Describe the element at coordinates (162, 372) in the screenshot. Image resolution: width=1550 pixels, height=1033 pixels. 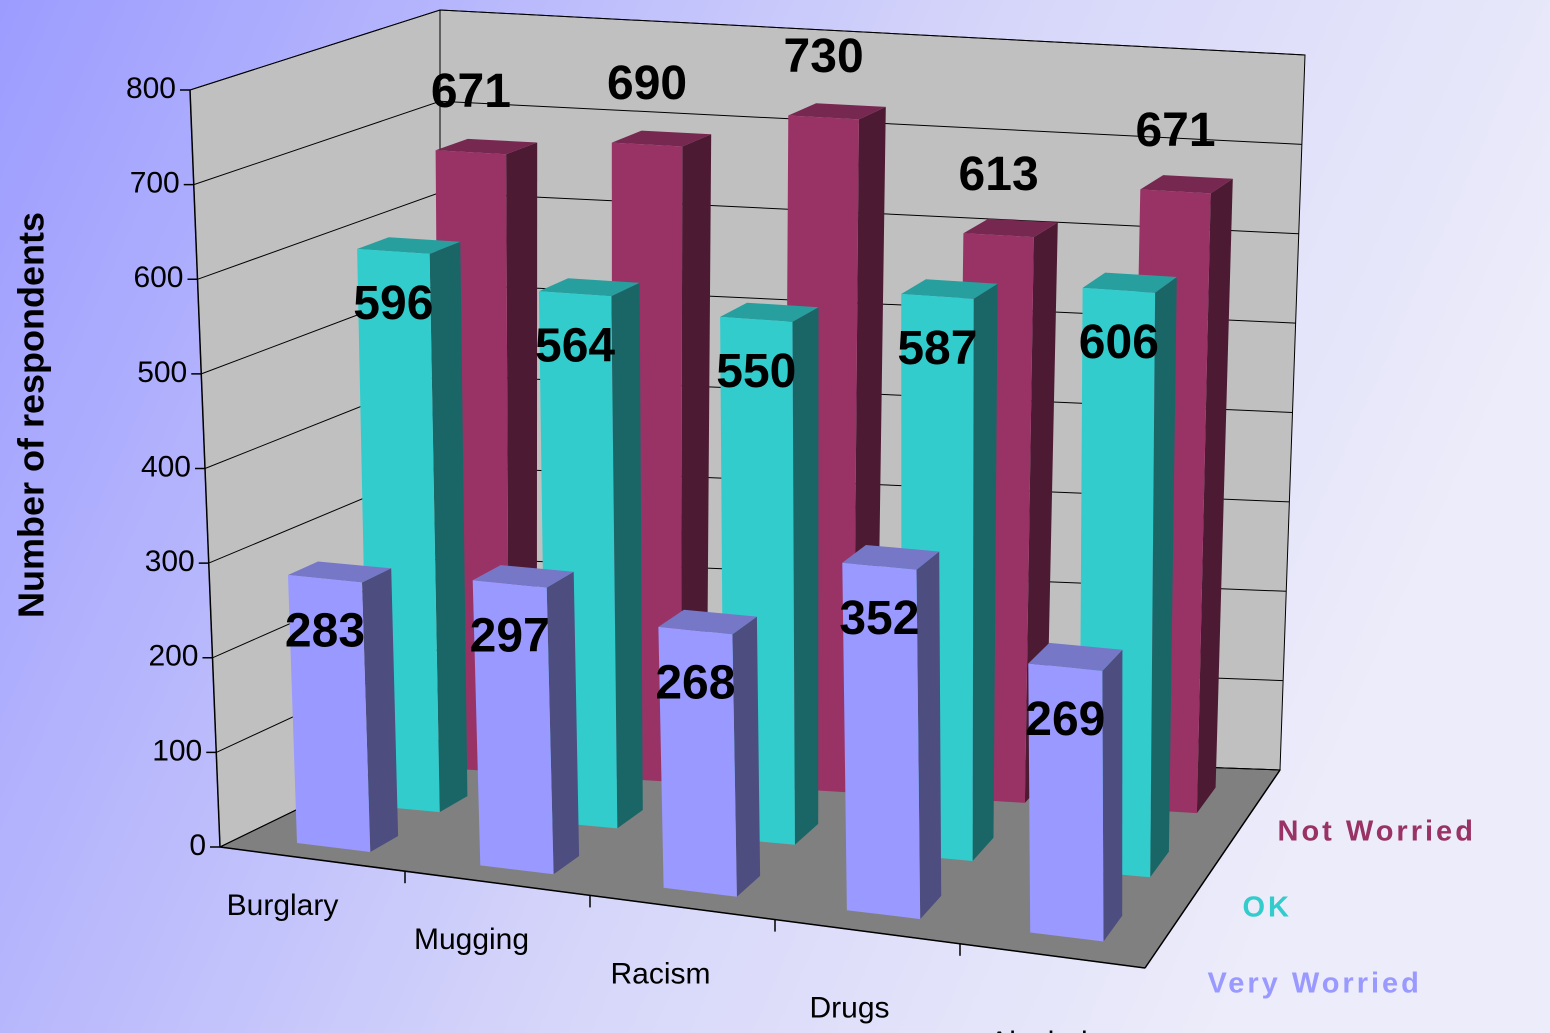
I see `y-tick-label: 500` at that location.